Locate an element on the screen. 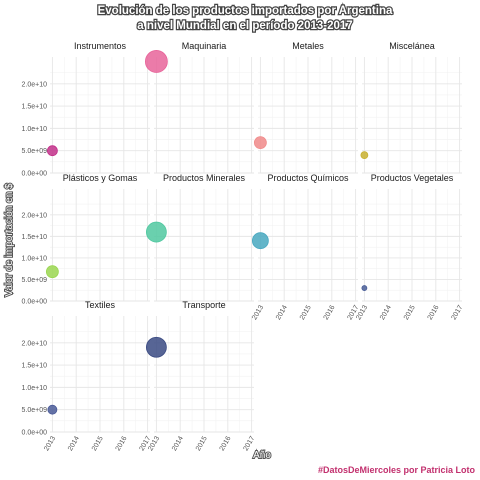 This screenshot has width=480, height=480. x-axis-label: Año is located at coordinates (262, 455).